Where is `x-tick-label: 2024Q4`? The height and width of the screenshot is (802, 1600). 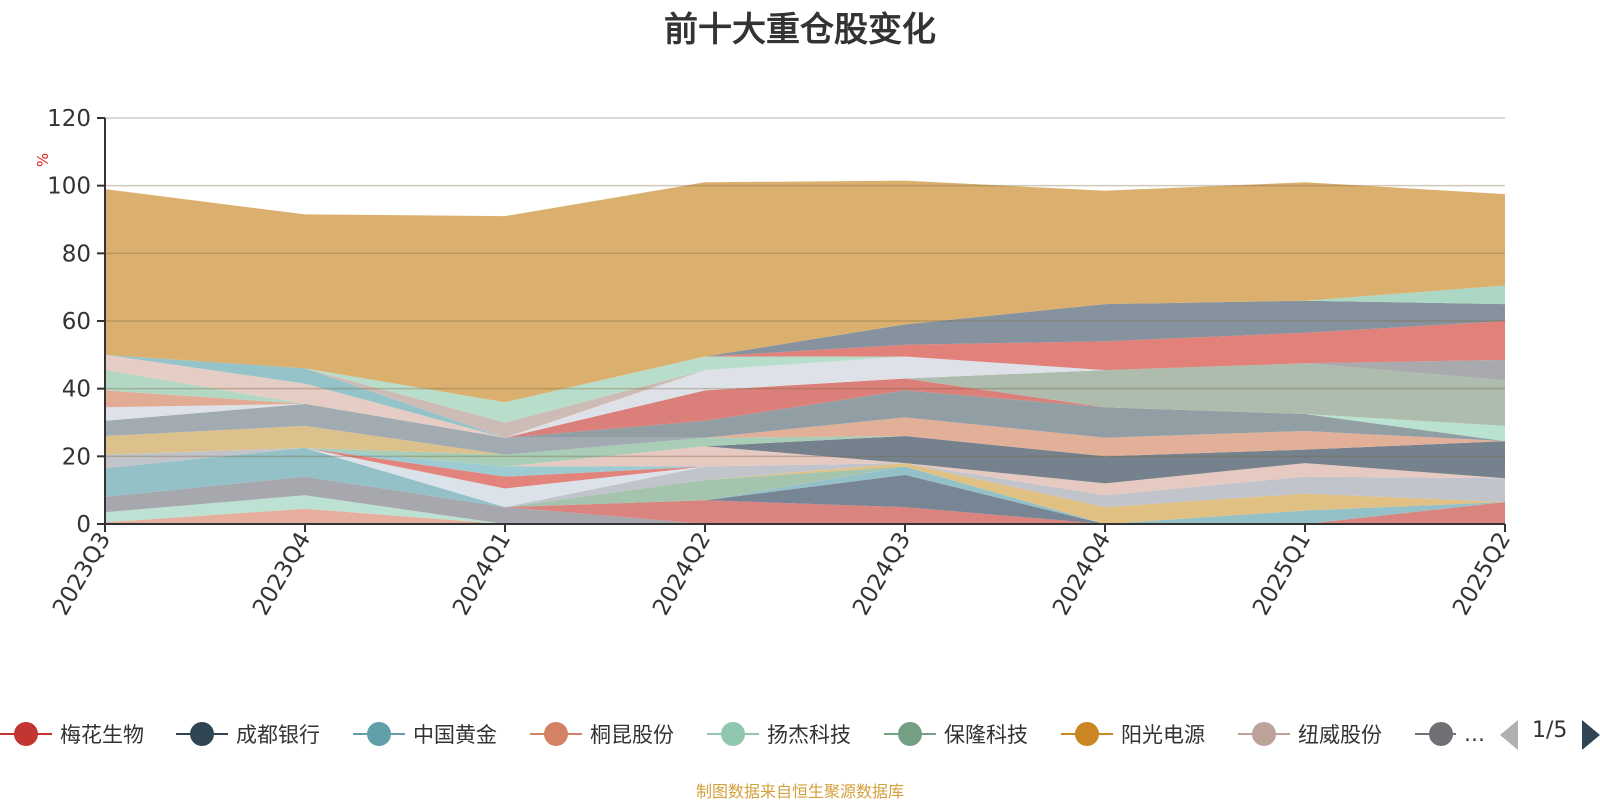 x-tick-label: 2024Q4 is located at coordinates (1082, 574).